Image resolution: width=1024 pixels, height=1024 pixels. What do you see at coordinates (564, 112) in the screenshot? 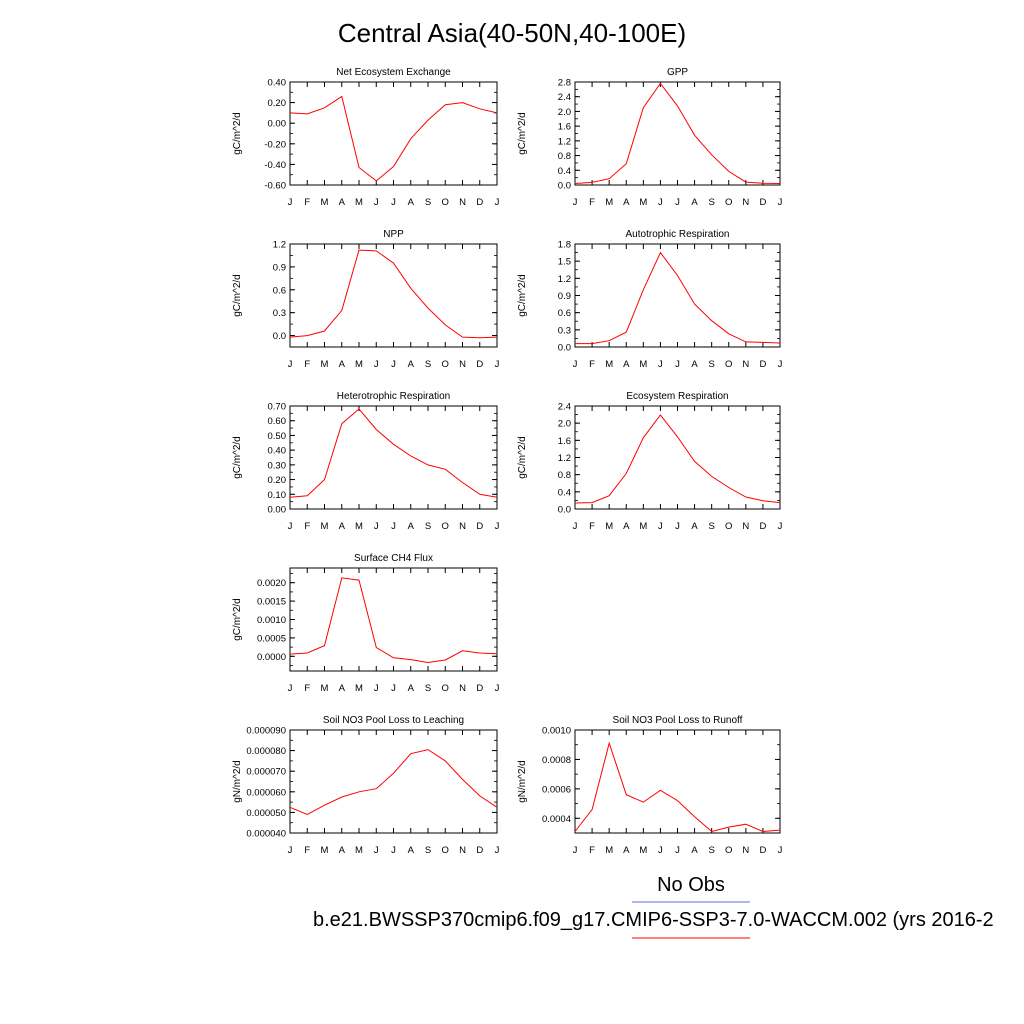
I see `y-tick-label: 2.0` at bounding box center [564, 112].